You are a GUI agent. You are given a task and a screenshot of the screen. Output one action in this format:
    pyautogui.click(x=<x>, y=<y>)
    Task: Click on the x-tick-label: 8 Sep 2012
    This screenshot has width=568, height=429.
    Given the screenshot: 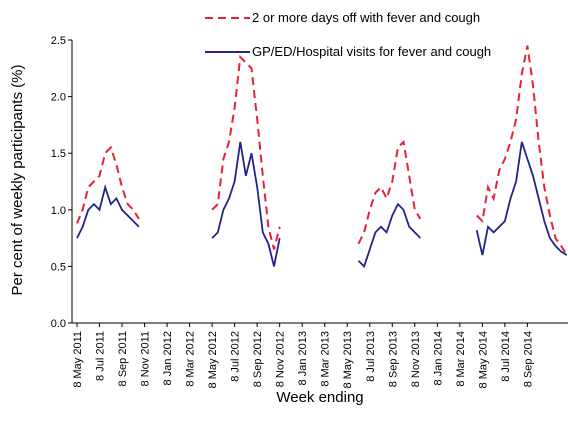 What is the action you would take?
    pyautogui.click(x=258, y=359)
    